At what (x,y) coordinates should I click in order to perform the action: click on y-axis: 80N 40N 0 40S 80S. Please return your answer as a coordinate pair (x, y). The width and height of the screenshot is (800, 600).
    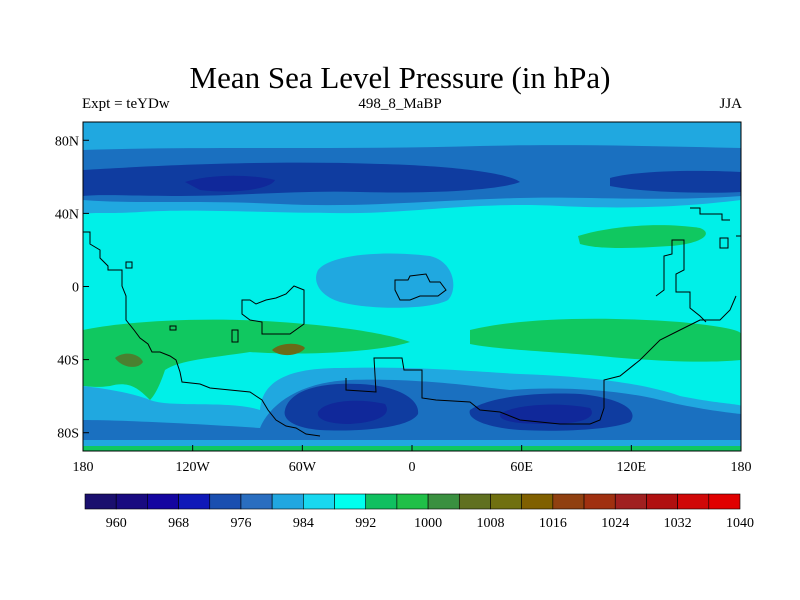
    Looking at the image, I should click on (72, 288).